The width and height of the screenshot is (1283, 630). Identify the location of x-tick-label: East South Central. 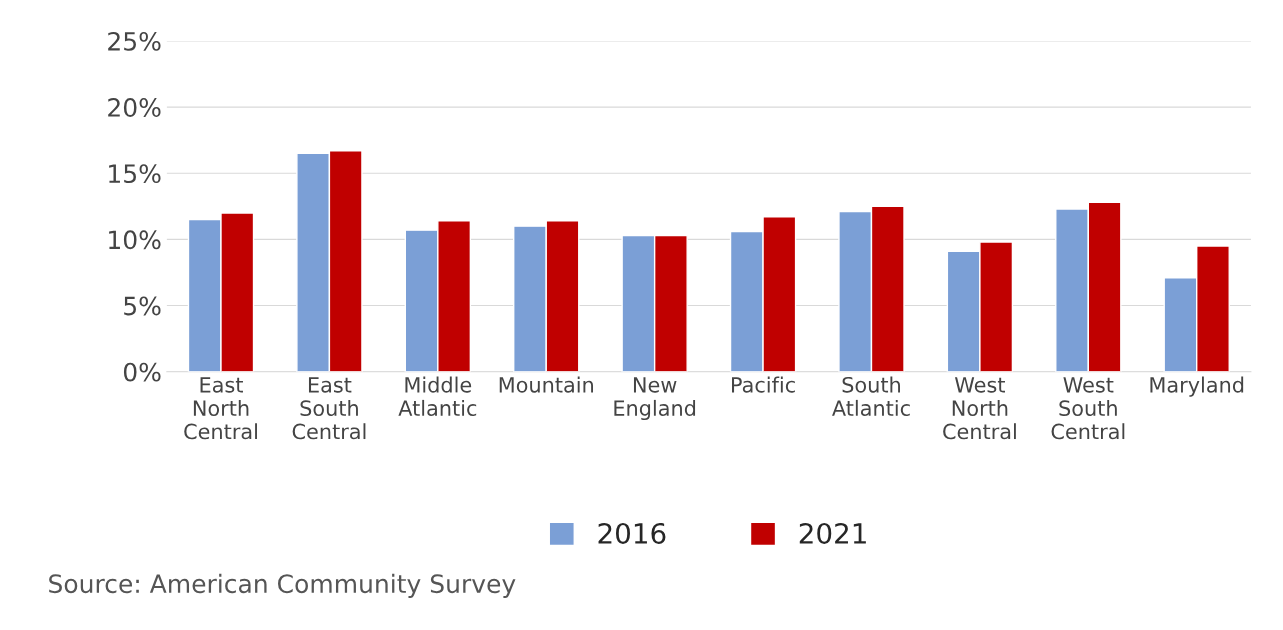
(329, 408).